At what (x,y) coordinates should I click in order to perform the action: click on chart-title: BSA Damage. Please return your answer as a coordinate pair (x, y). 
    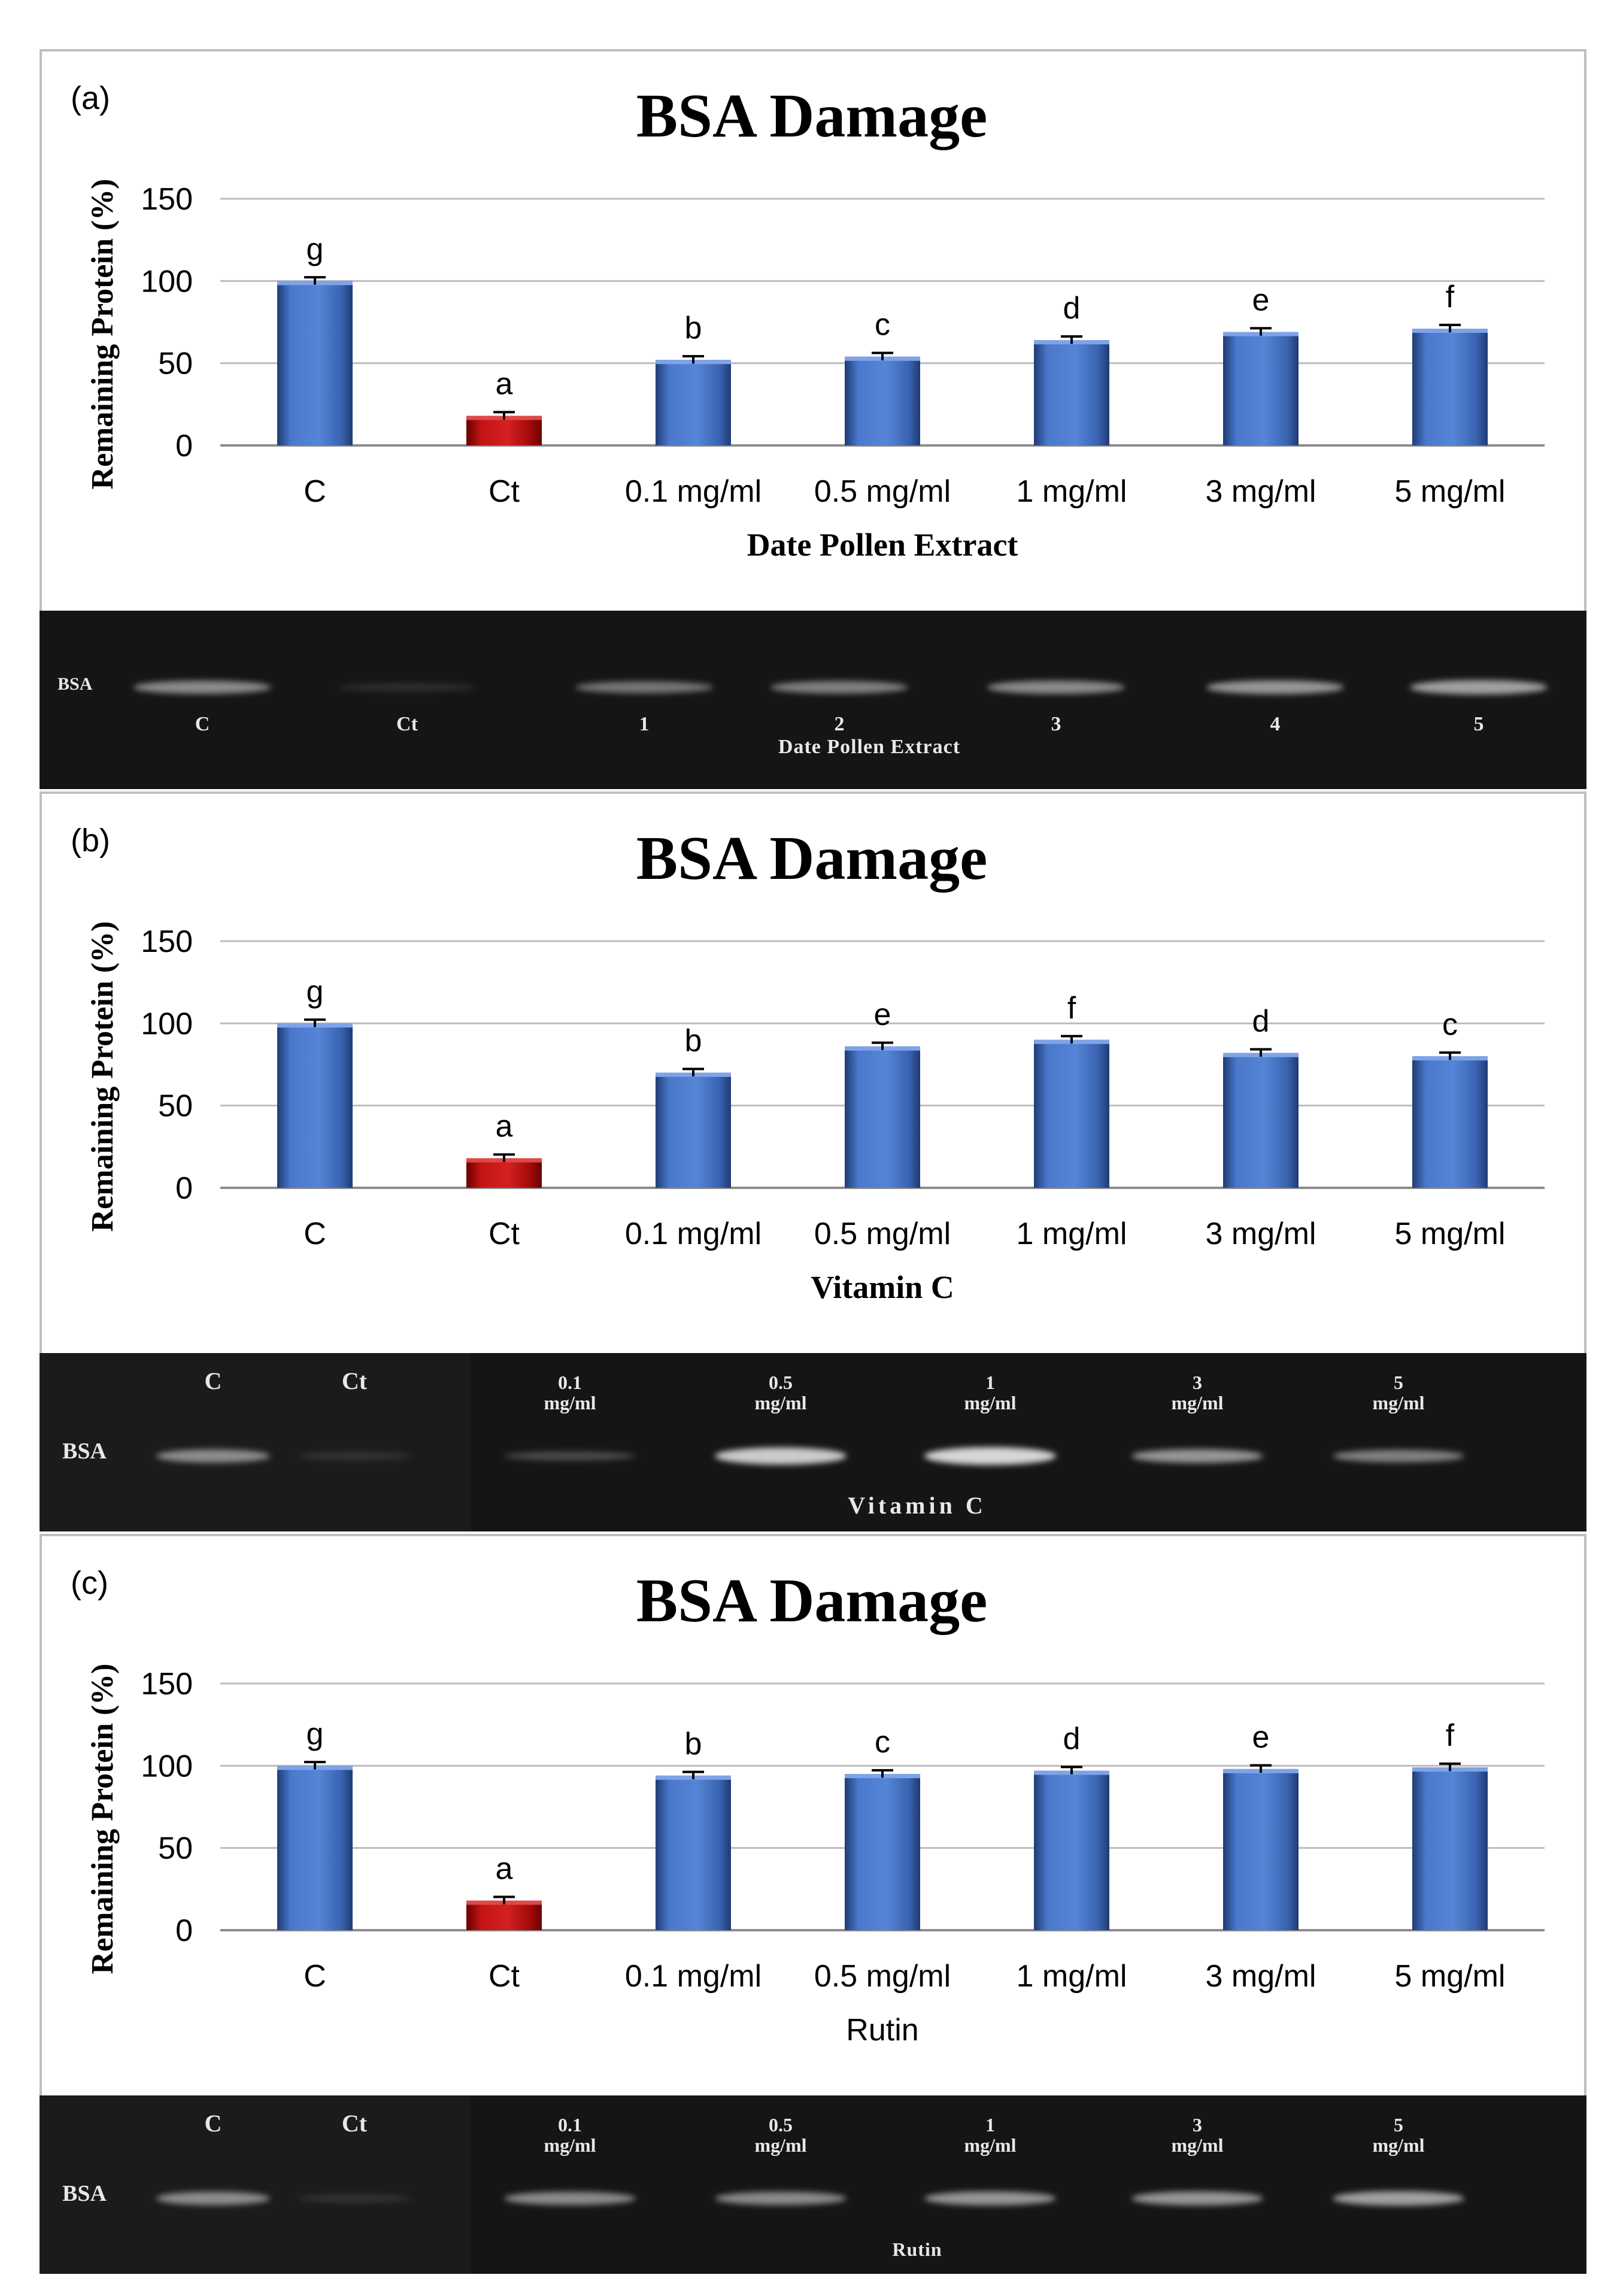
    Looking at the image, I should click on (811, 858).